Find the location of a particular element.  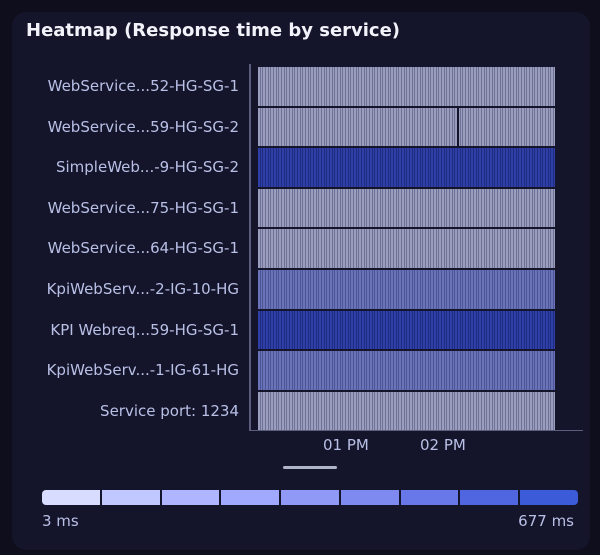

row-label: WebService...75-HG-SG-1 is located at coordinates (143, 207).